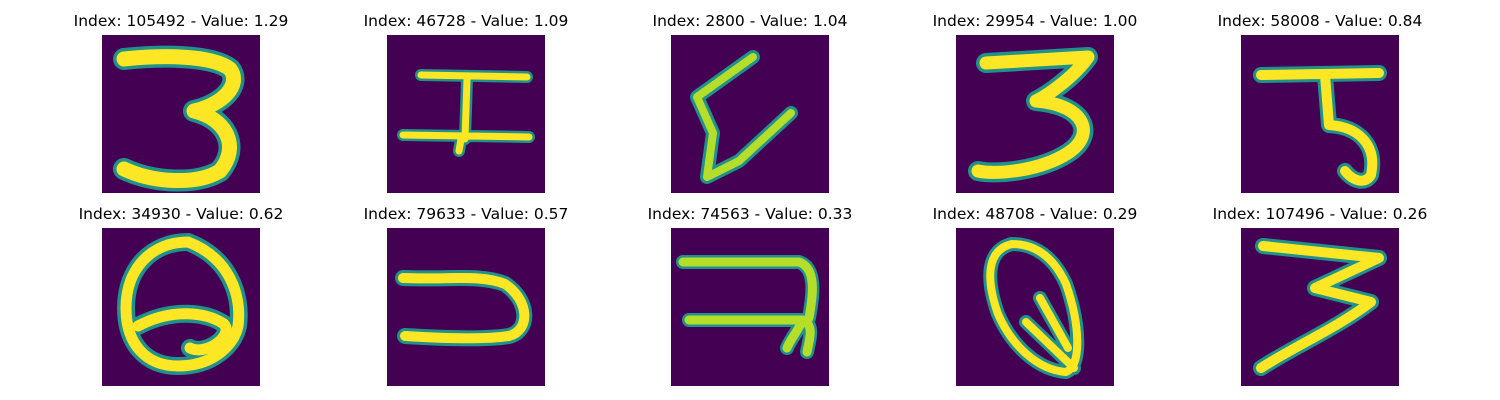 The image size is (1500, 400). Describe the element at coordinates (750, 21) in the screenshot. I see `panel-title: Index: 2800 - Value: 1.04` at that location.